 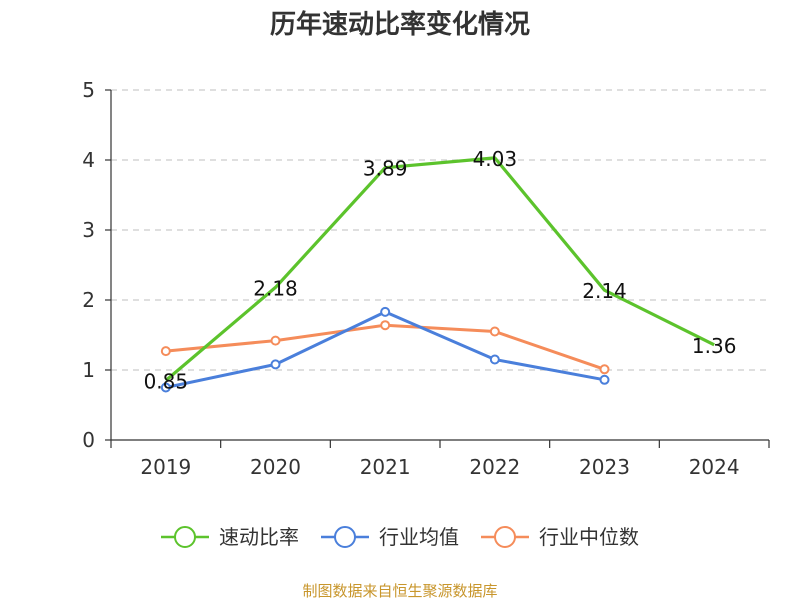 I want to click on y-tick-label: 5, so click(x=88, y=90).